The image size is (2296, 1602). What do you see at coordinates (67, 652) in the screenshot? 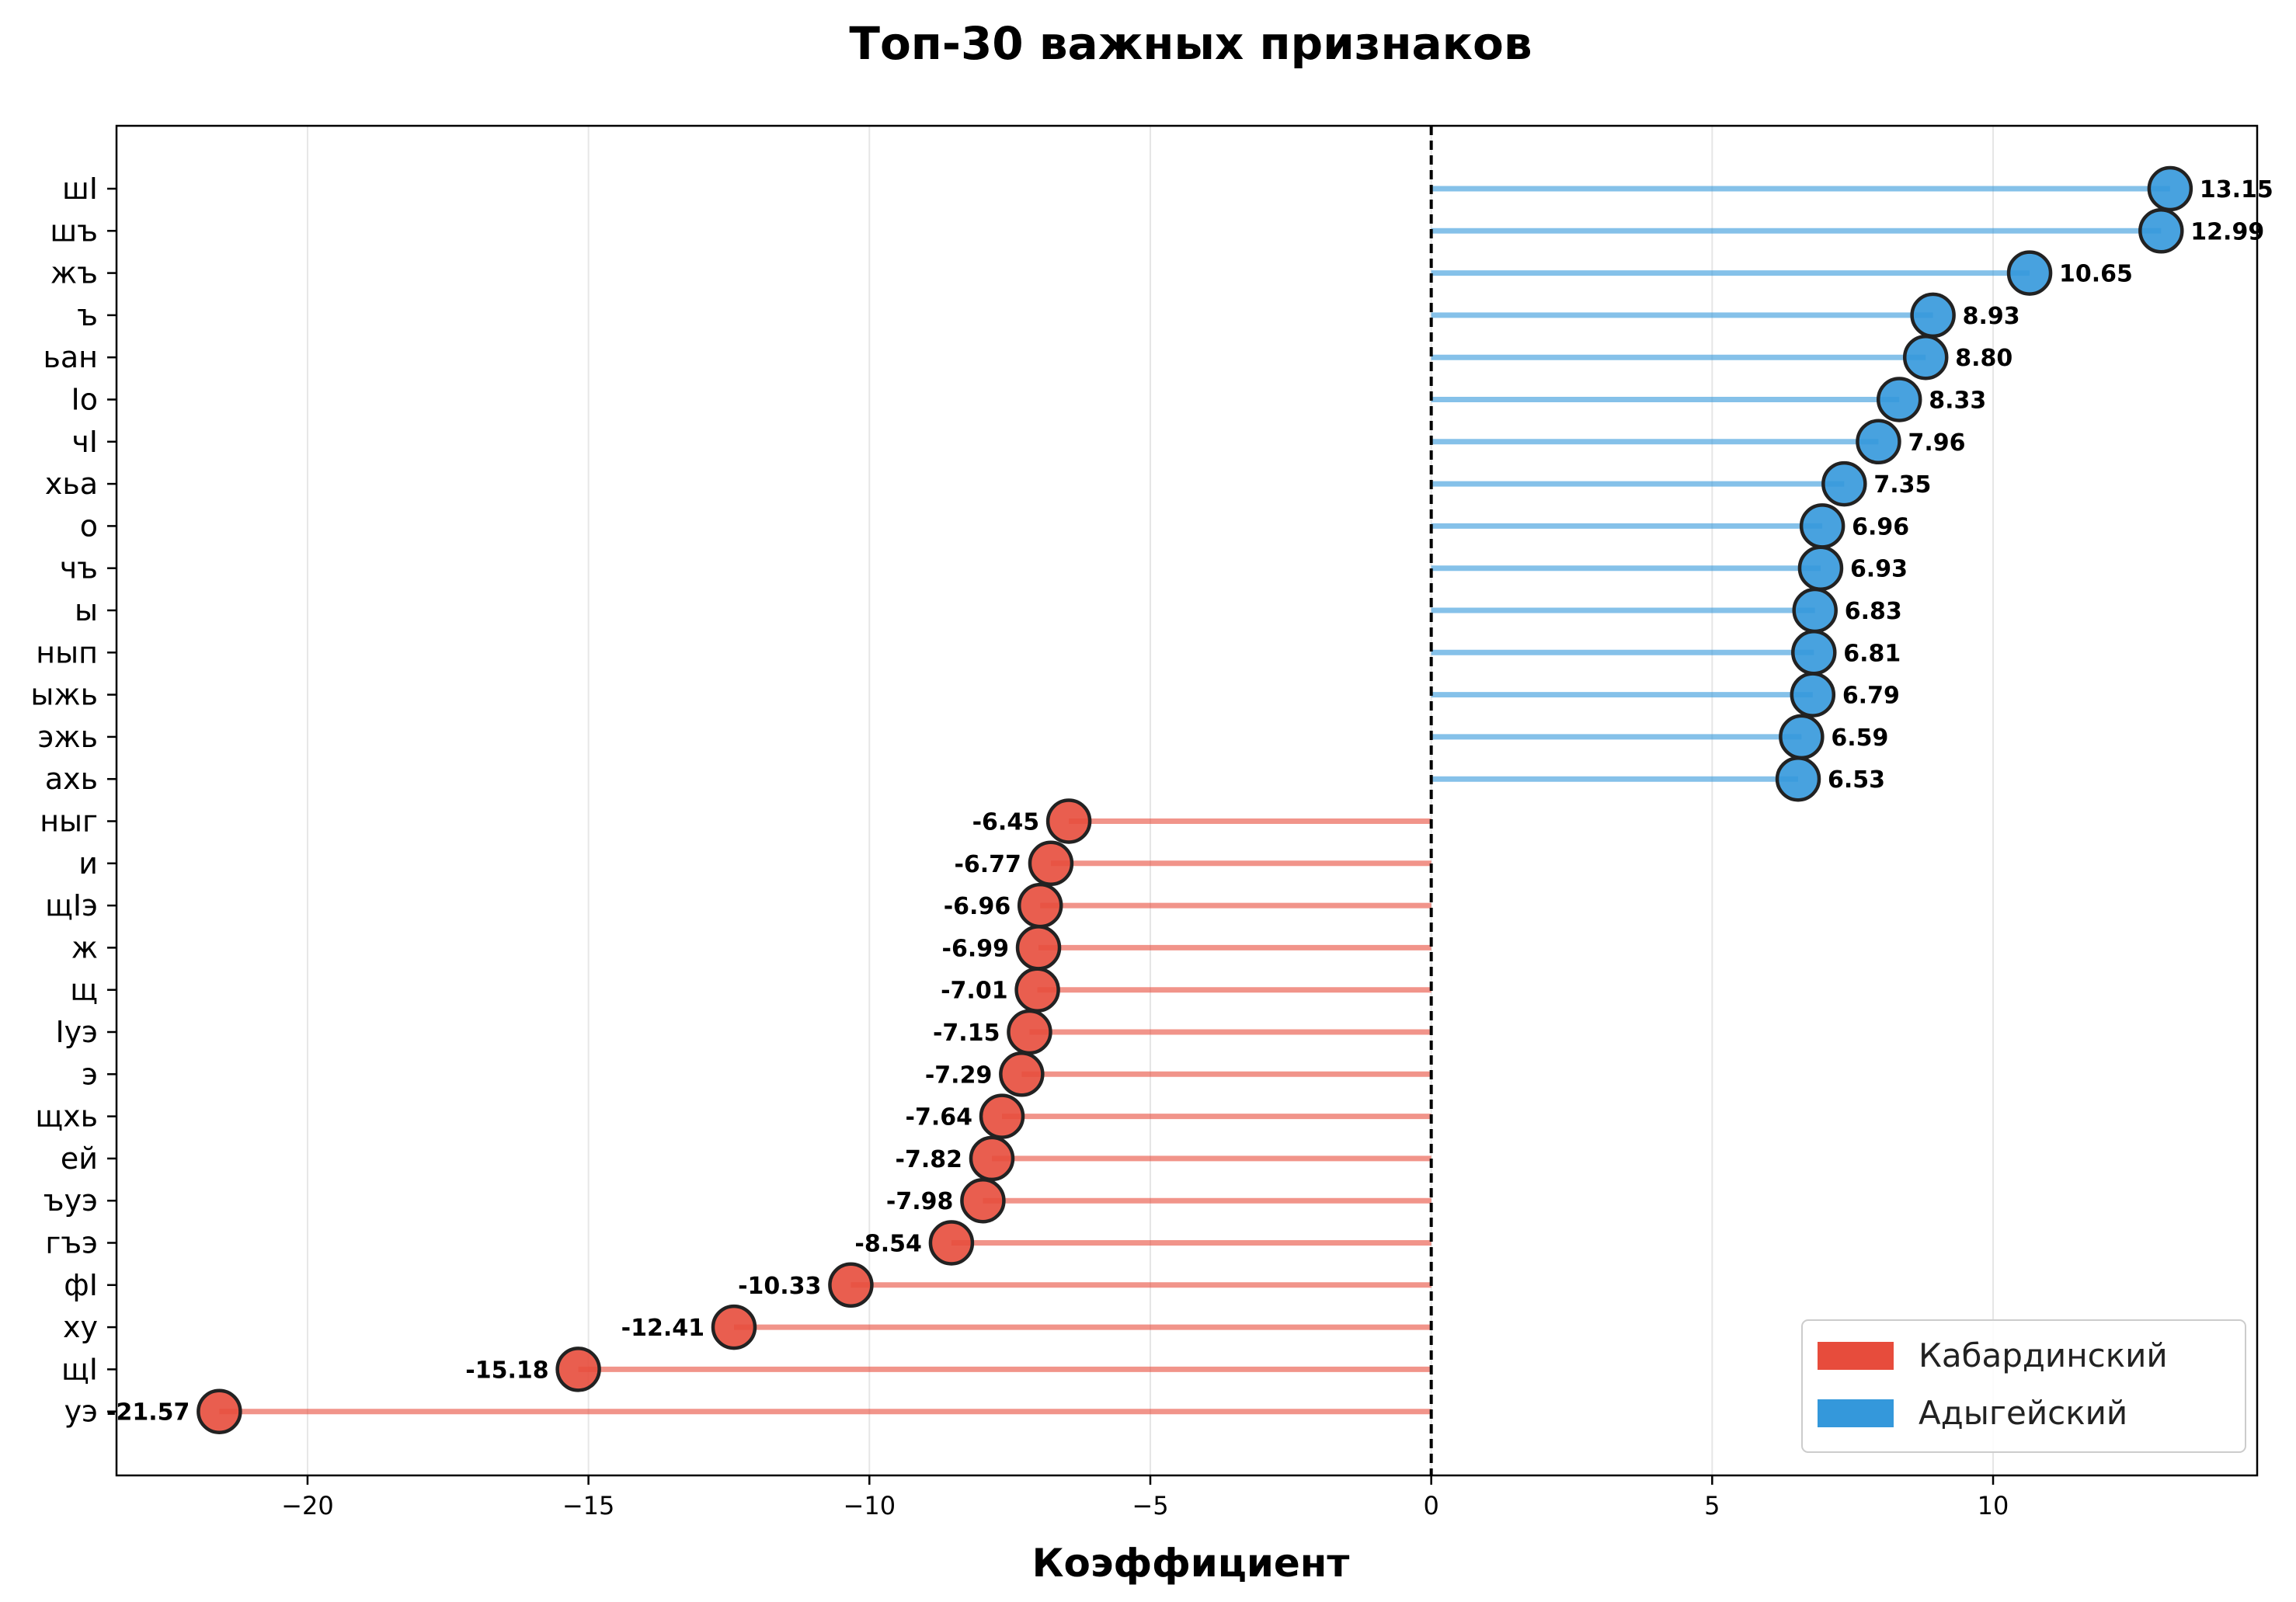
I see `y-tick-label: нып` at bounding box center [67, 652].